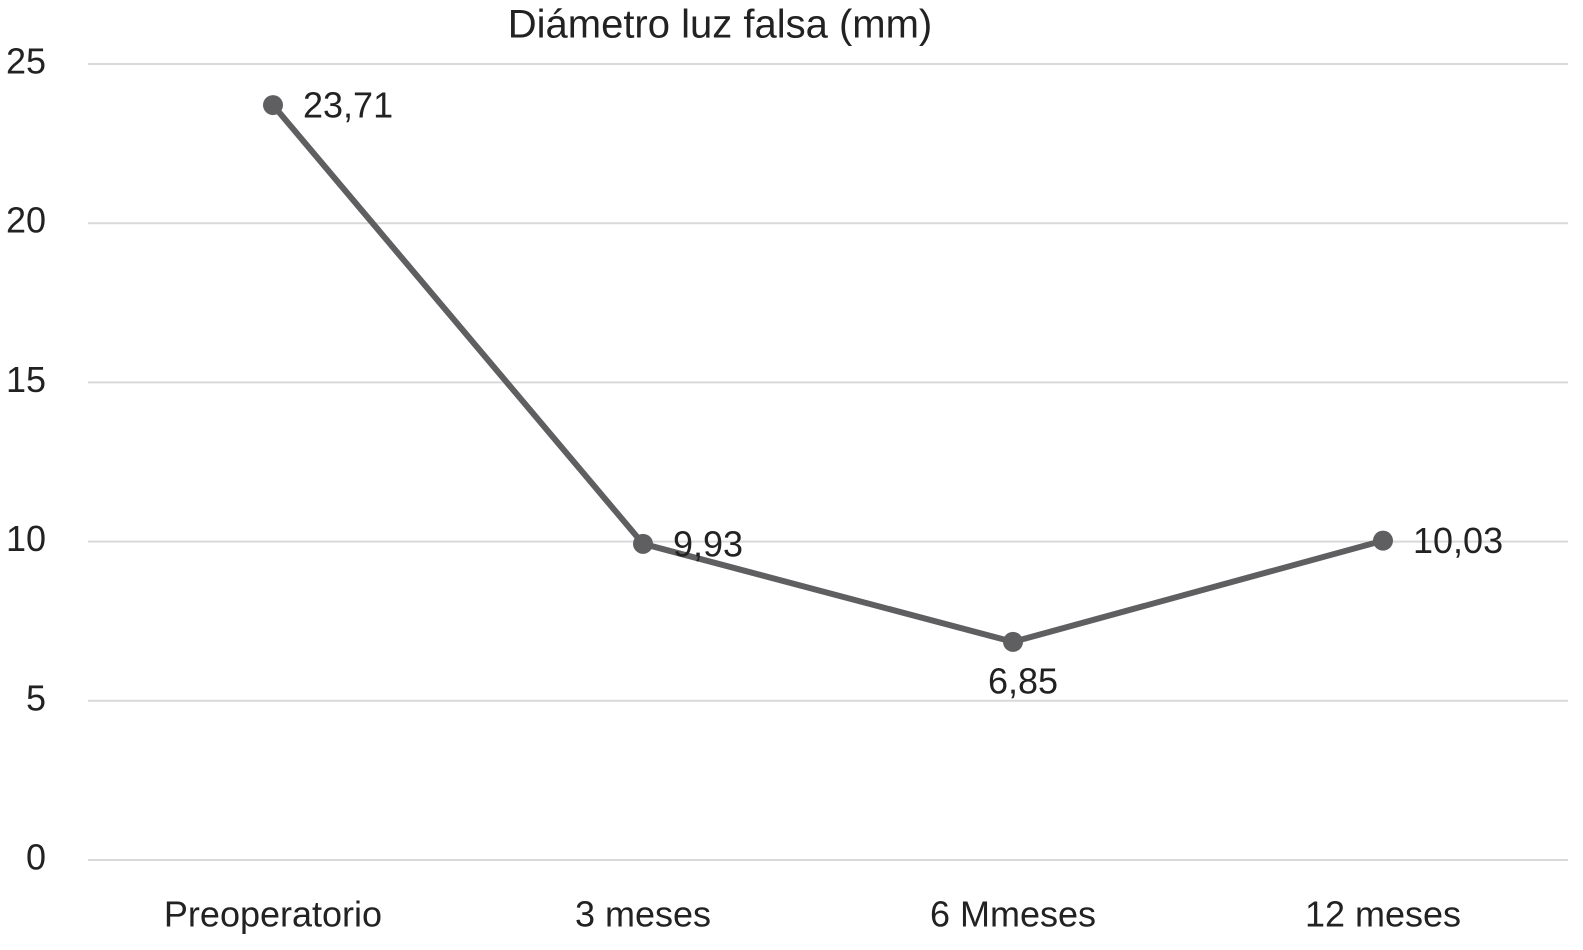 The image size is (1583, 950). Describe the element at coordinates (36, 857) in the screenshot. I see `y-tick-label: 0` at that location.